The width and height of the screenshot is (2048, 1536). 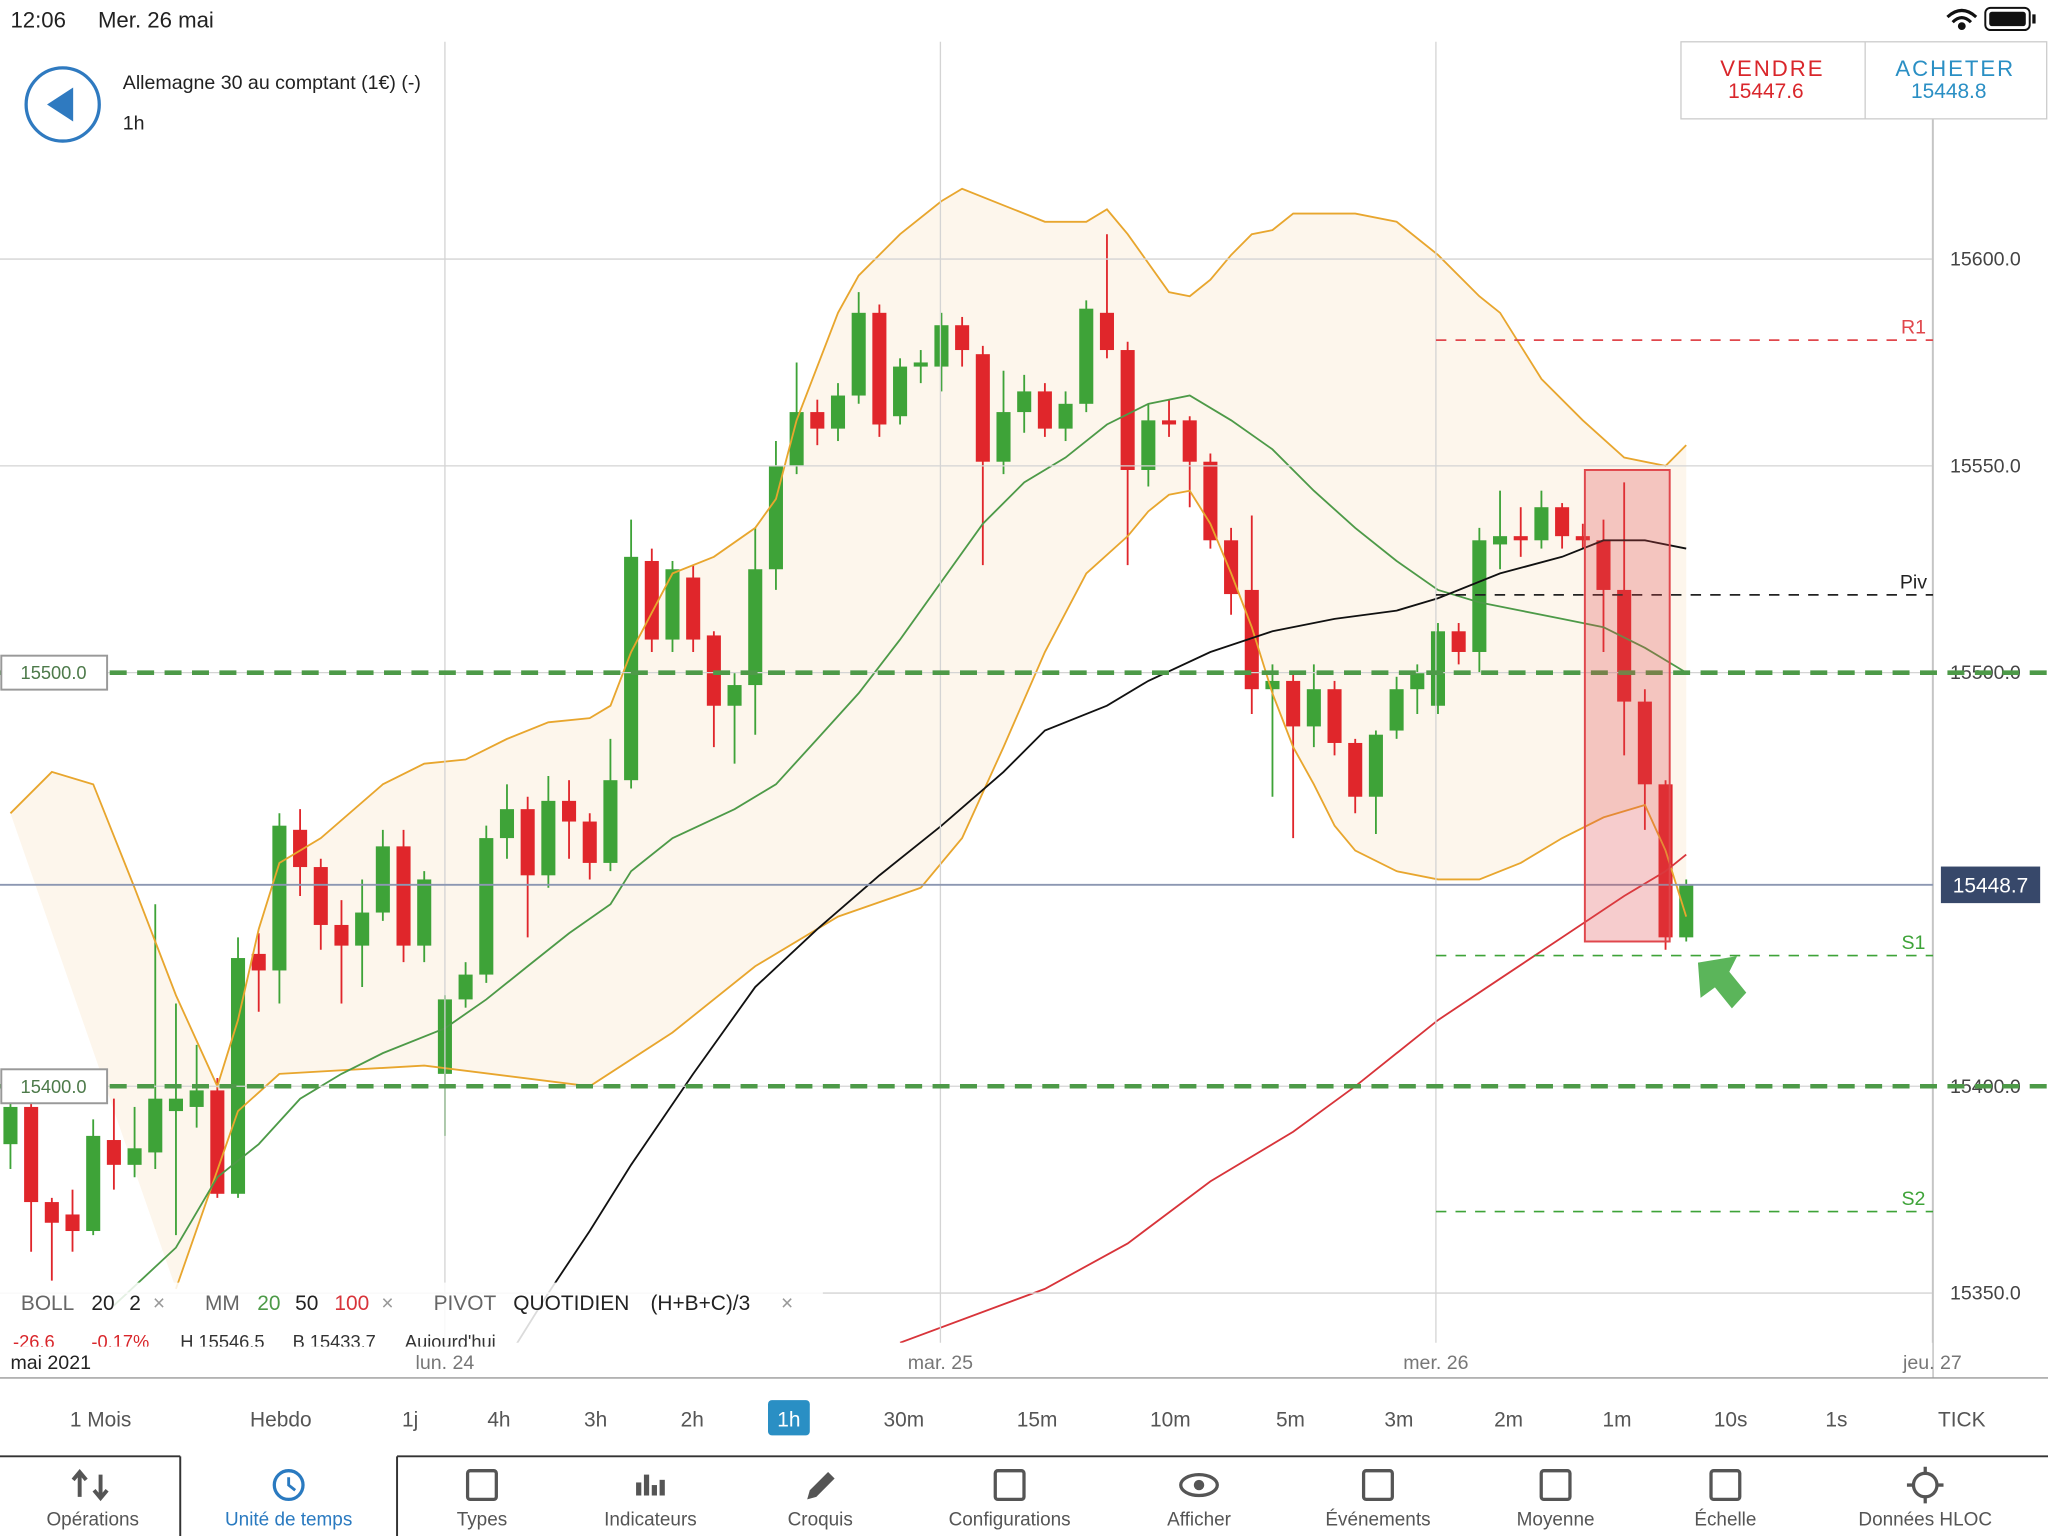 What do you see at coordinates (134, 123) in the screenshot?
I see `timeframe: 1h` at bounding box center [134, 123].